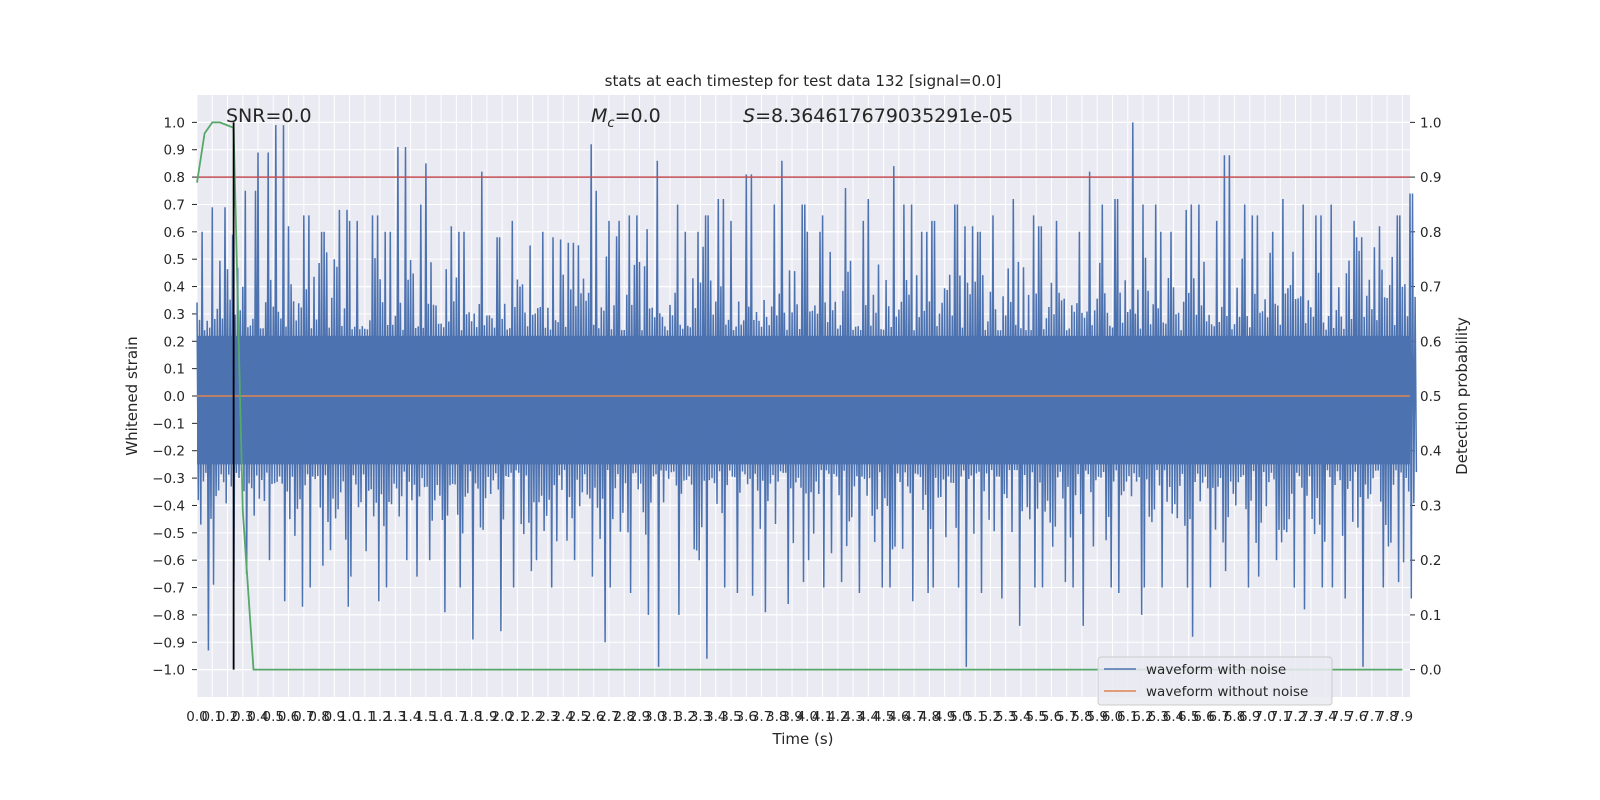 The image size is (1600, 800). What do you see at coordinates (334, 717) in the screenshot?
I see `x-tick-label: 0.9` at bounding box center [334, 717].